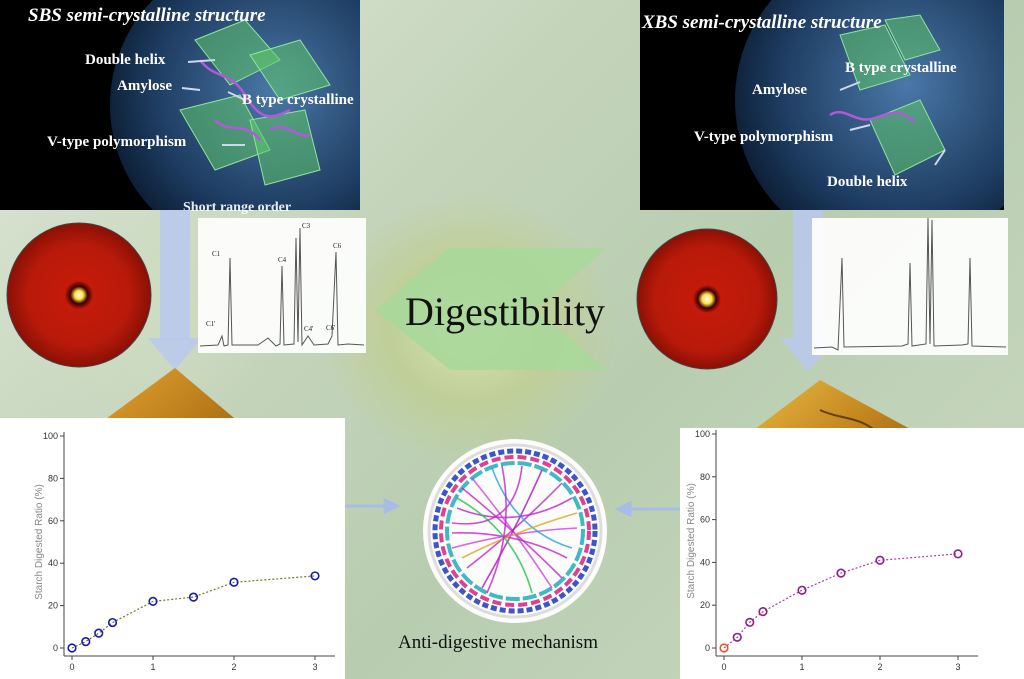  Describe the element at coordinates (308, 329) in the screenshot. I see `peak-label: C4'` at that location.